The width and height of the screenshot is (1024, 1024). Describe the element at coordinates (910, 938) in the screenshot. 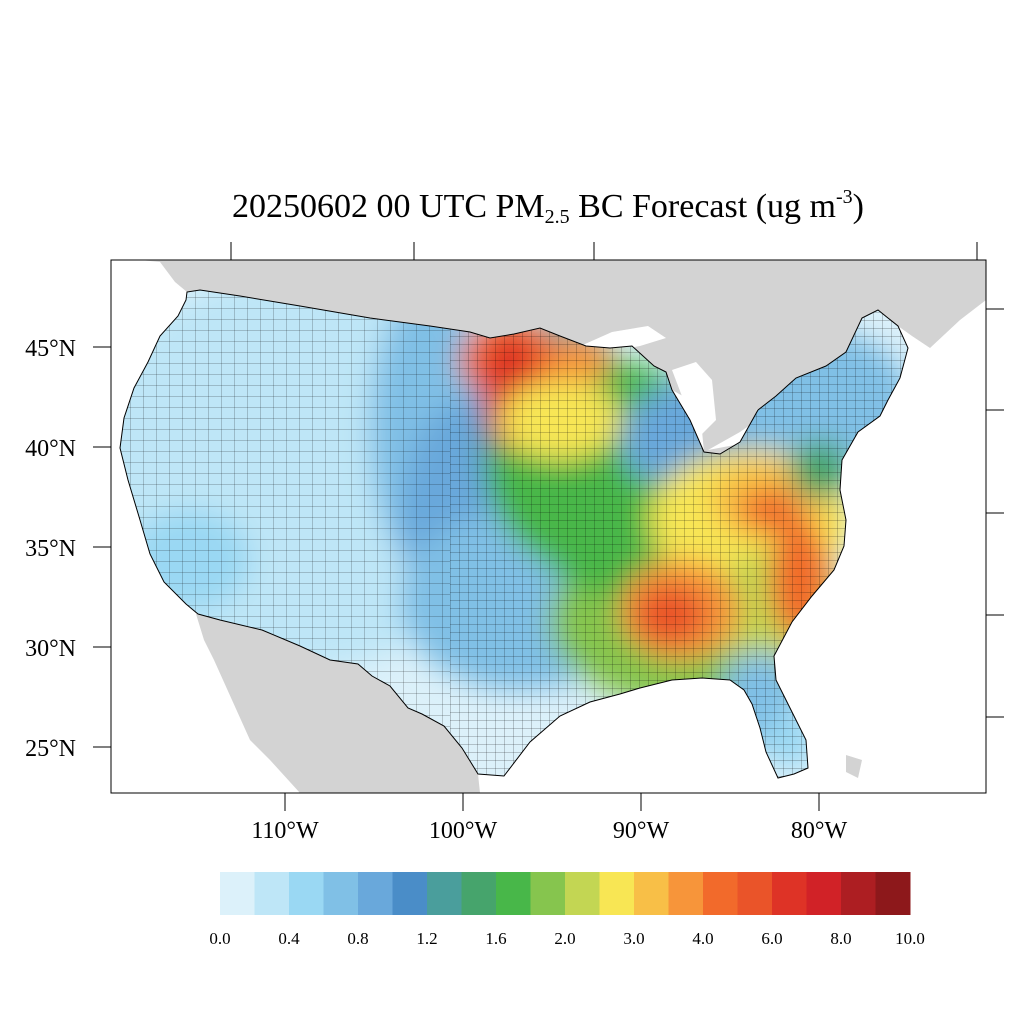

I see `colorbar-label: 10.0` at that location.